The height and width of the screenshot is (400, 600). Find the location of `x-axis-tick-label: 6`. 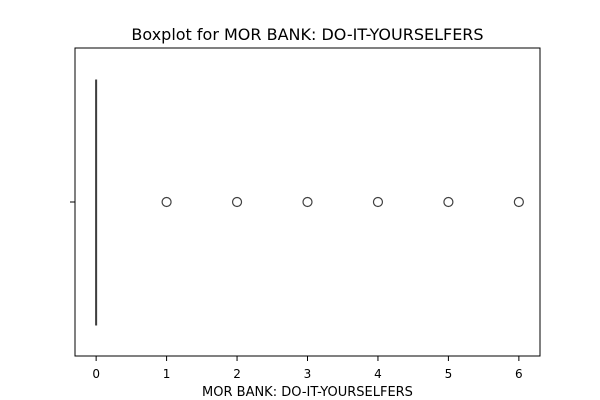

x-axis-tick-label: 6 is located at coordinates (519, 374).